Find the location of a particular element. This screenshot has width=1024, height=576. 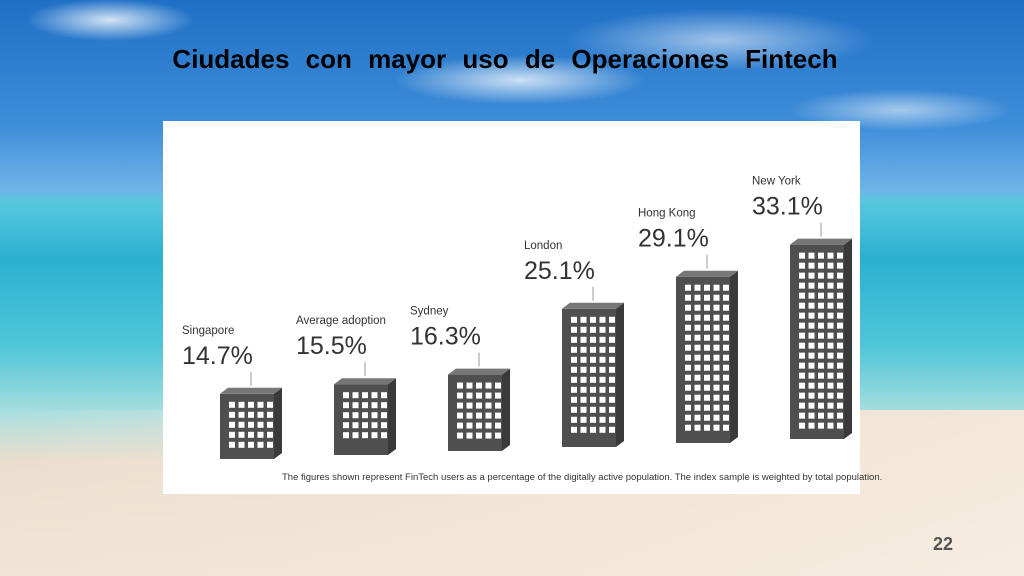

building-top-average-adoption is located at coordinates (365, 381).